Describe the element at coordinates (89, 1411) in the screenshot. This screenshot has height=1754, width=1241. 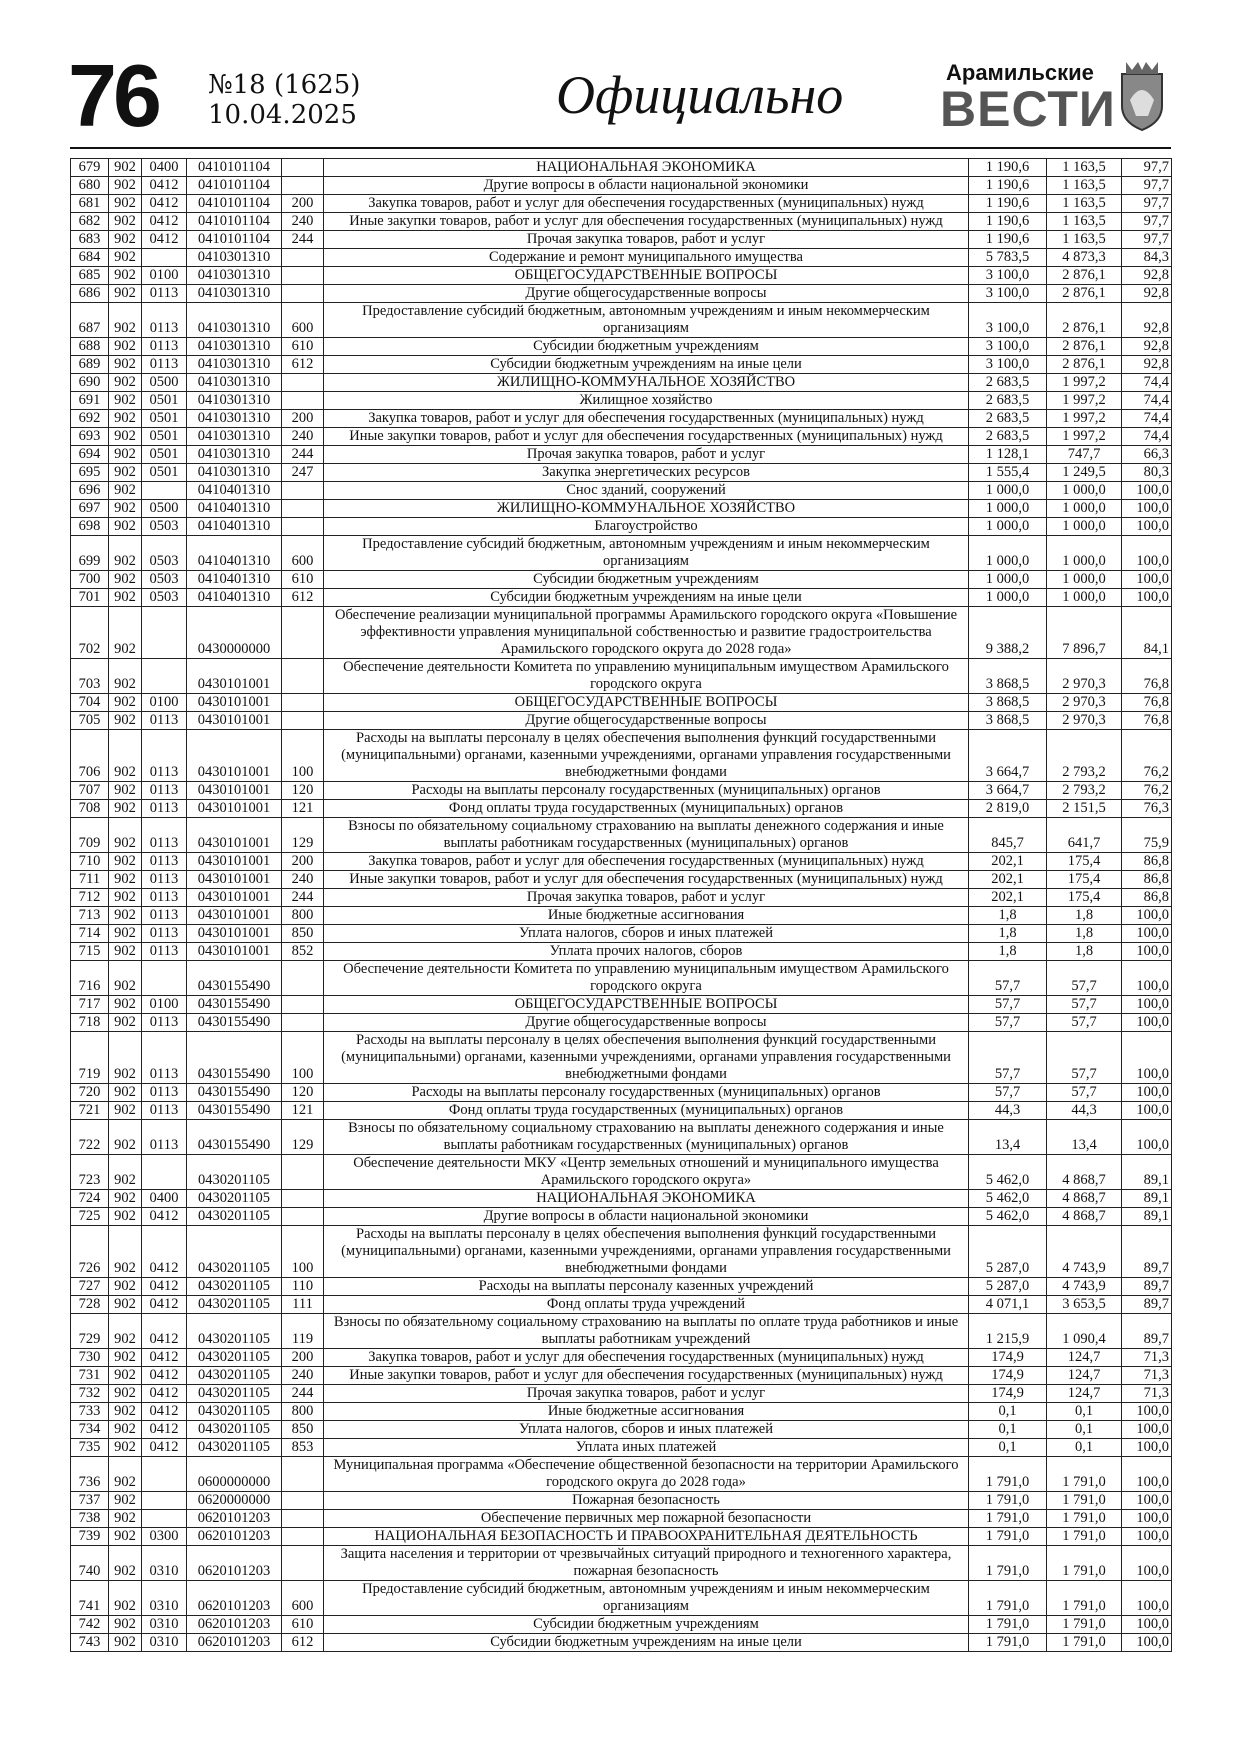
I see `row-number: 733` at that location.